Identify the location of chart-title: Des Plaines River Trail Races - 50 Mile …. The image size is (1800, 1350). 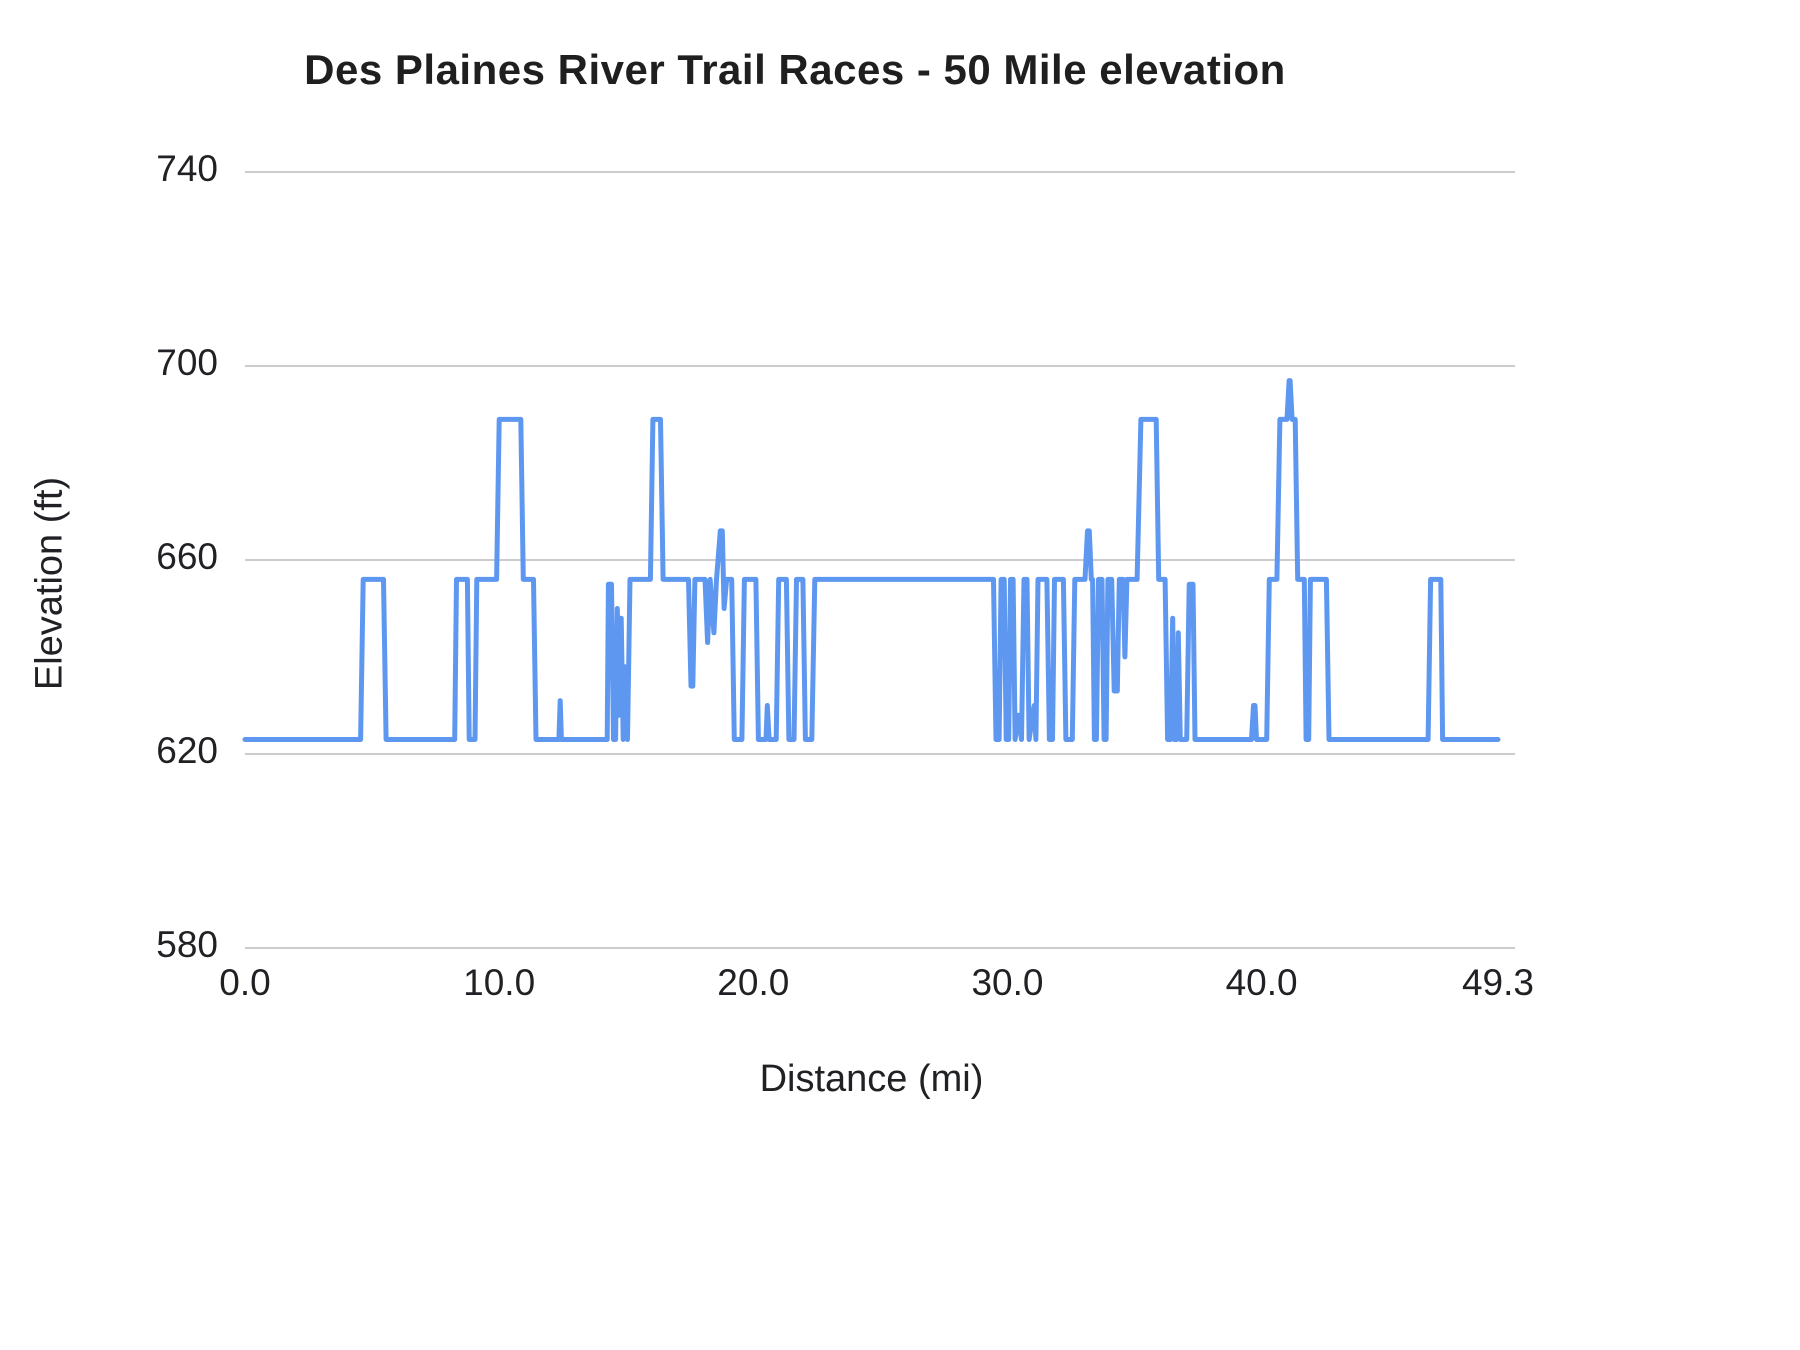
(795, 69).